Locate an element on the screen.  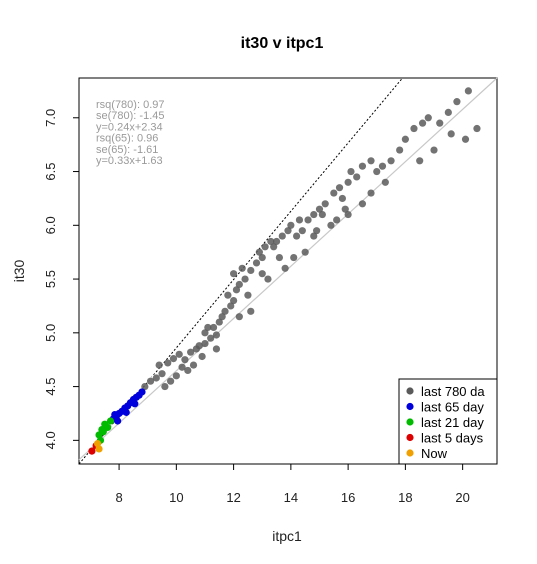
y-tick-label: 5.5 is located at coordinates (50, 279).